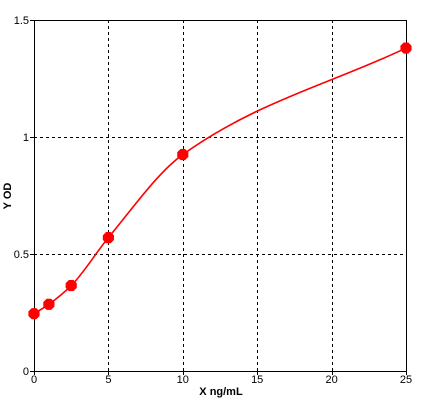  What do you see at coordinates (183, 380) in the screenshot?
I see `x-tick-label: 10` at bounding box center [183, 380].